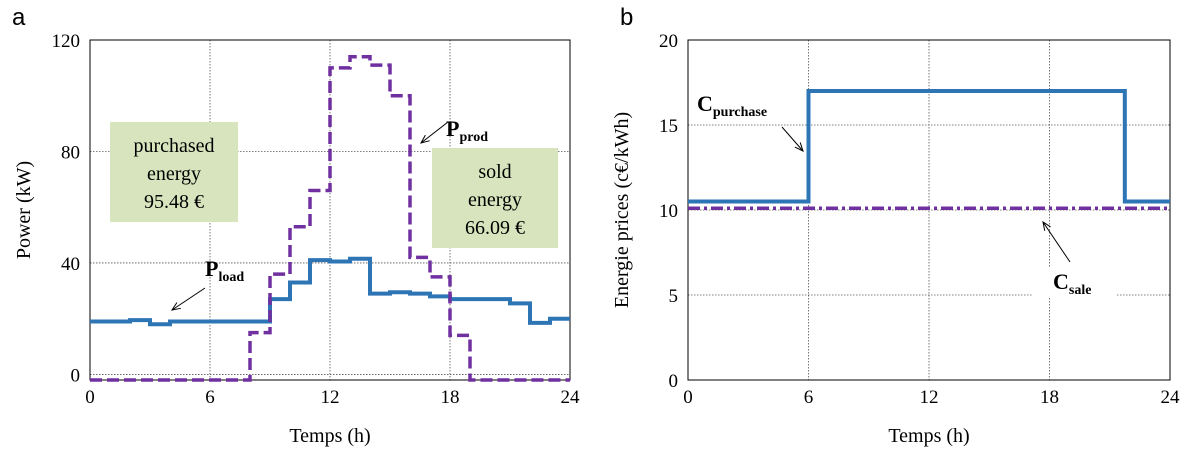 The width and height of the screenshot is (1195, 450). What do you see at coordinates (66, 41) in the screenshot?
I see `panel-a-ytick-label: 120` at bounding box center [66, 41].